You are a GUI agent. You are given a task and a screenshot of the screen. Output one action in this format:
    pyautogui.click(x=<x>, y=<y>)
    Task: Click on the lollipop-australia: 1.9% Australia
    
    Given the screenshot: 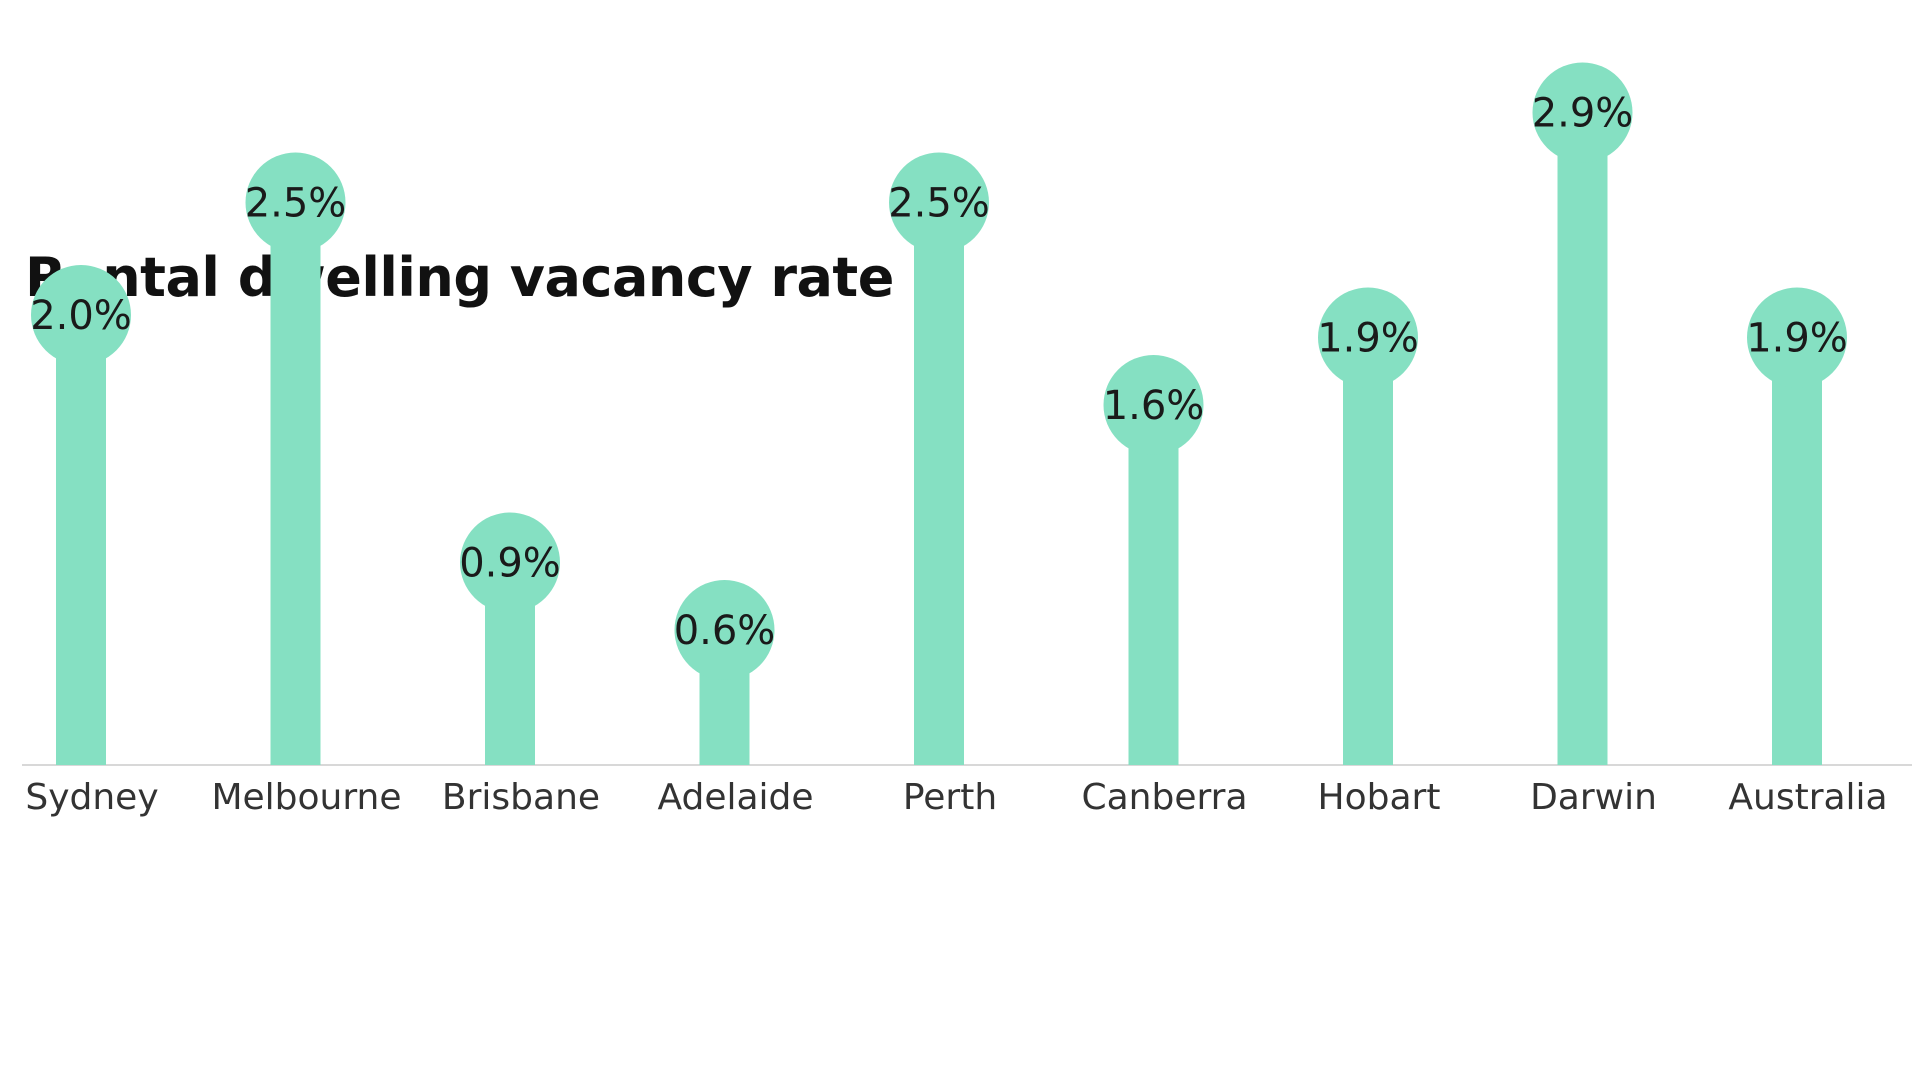 What is the action you would take?
    pyautogui.click(x=1808, y=552)
    